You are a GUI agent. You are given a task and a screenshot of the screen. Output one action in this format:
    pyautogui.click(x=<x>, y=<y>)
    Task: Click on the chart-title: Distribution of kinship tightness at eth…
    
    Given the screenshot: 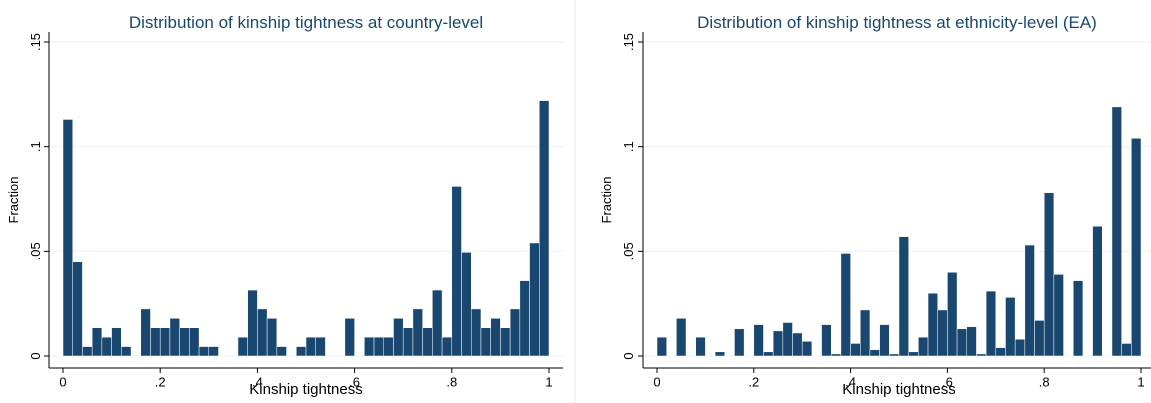 What is the action you would take?
    pyautogui.click(x=897, y=22)
    